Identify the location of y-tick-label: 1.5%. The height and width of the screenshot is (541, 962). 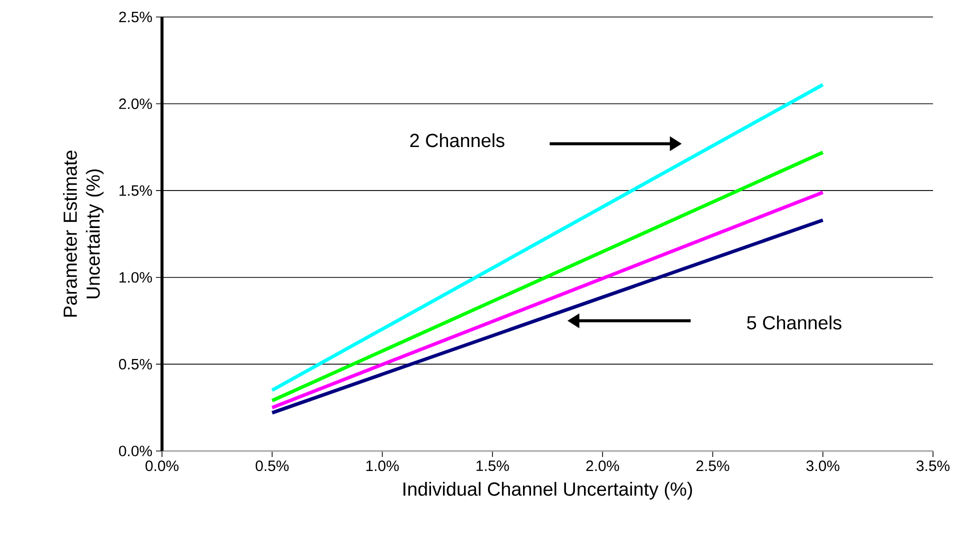
(136, 190).